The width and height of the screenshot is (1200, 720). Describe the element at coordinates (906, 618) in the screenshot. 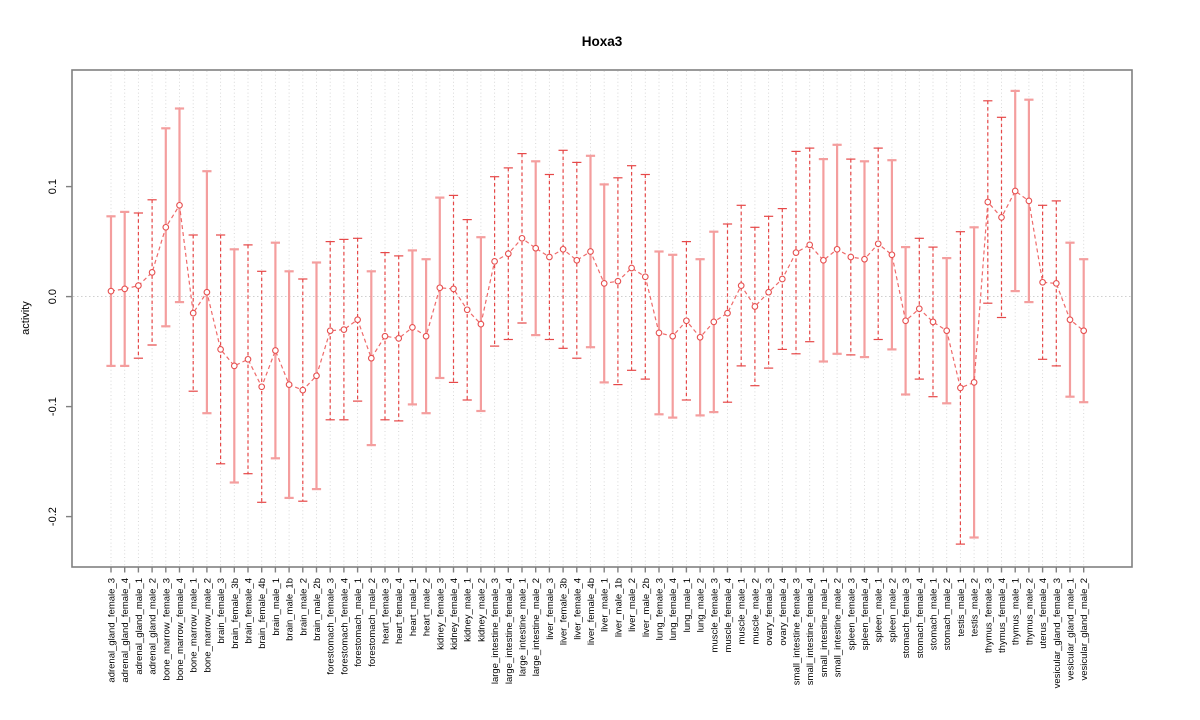

I see `x-tick-label: stomach_female_3` at that location.